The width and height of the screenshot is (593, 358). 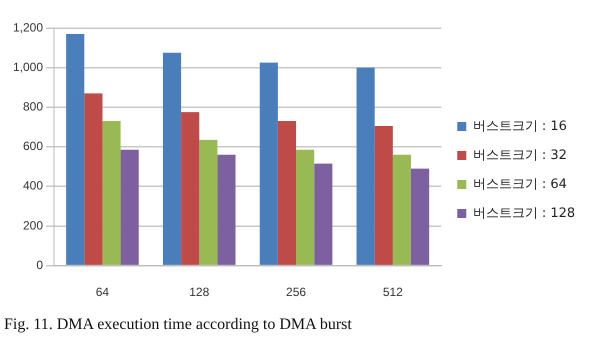 What do you see at coordinates (199, 292) in the screenshot?
I see `x-tick-label: 128` at bounding box center [199, 292].